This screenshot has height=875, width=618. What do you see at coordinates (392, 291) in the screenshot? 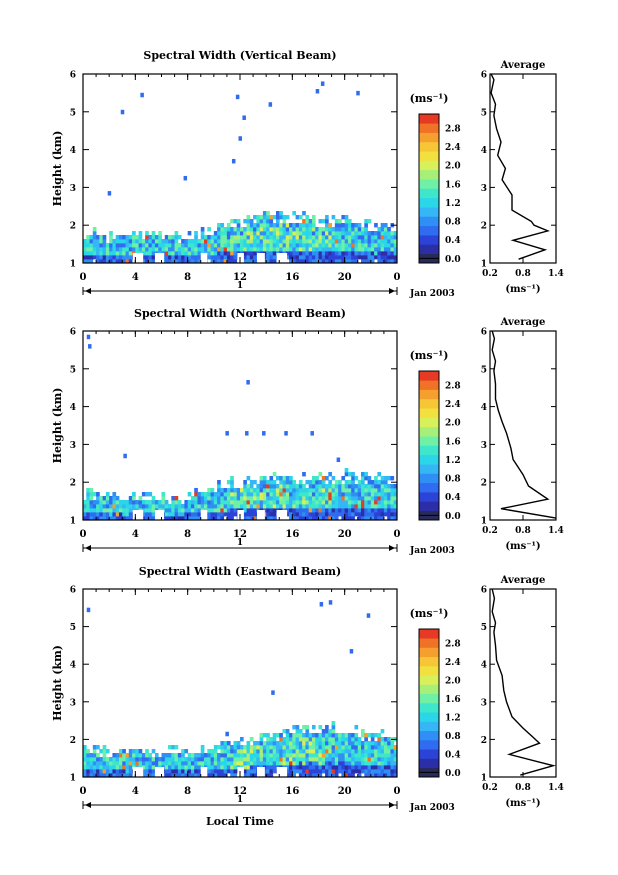
I see `day-strip-arrow` at bounding box center [392, 291].